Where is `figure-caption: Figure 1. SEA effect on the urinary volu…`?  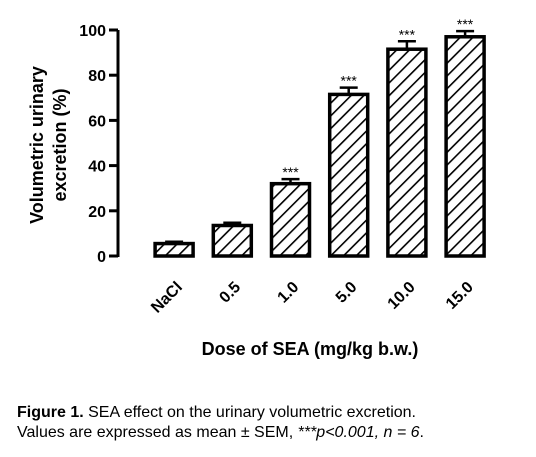 figure-caption: Figure 1. SEA effect on the urinary volu… is located at coordinates (273, 423).